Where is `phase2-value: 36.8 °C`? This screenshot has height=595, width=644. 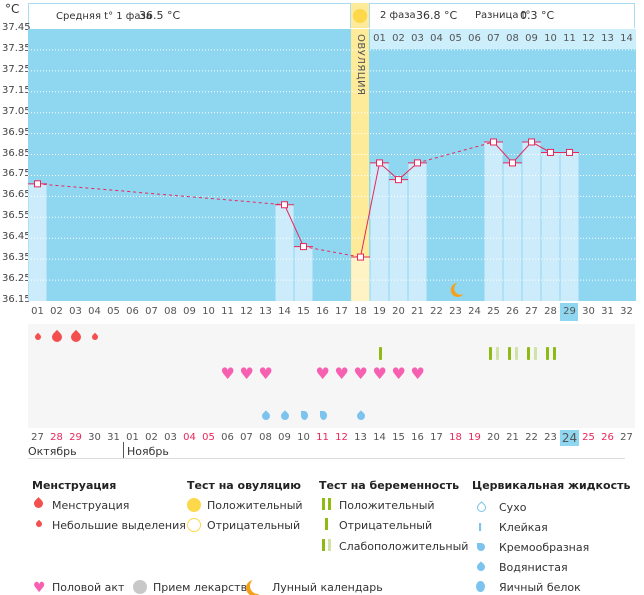 phase2-value: 36.8 °C is located at coordinates (437, 15).